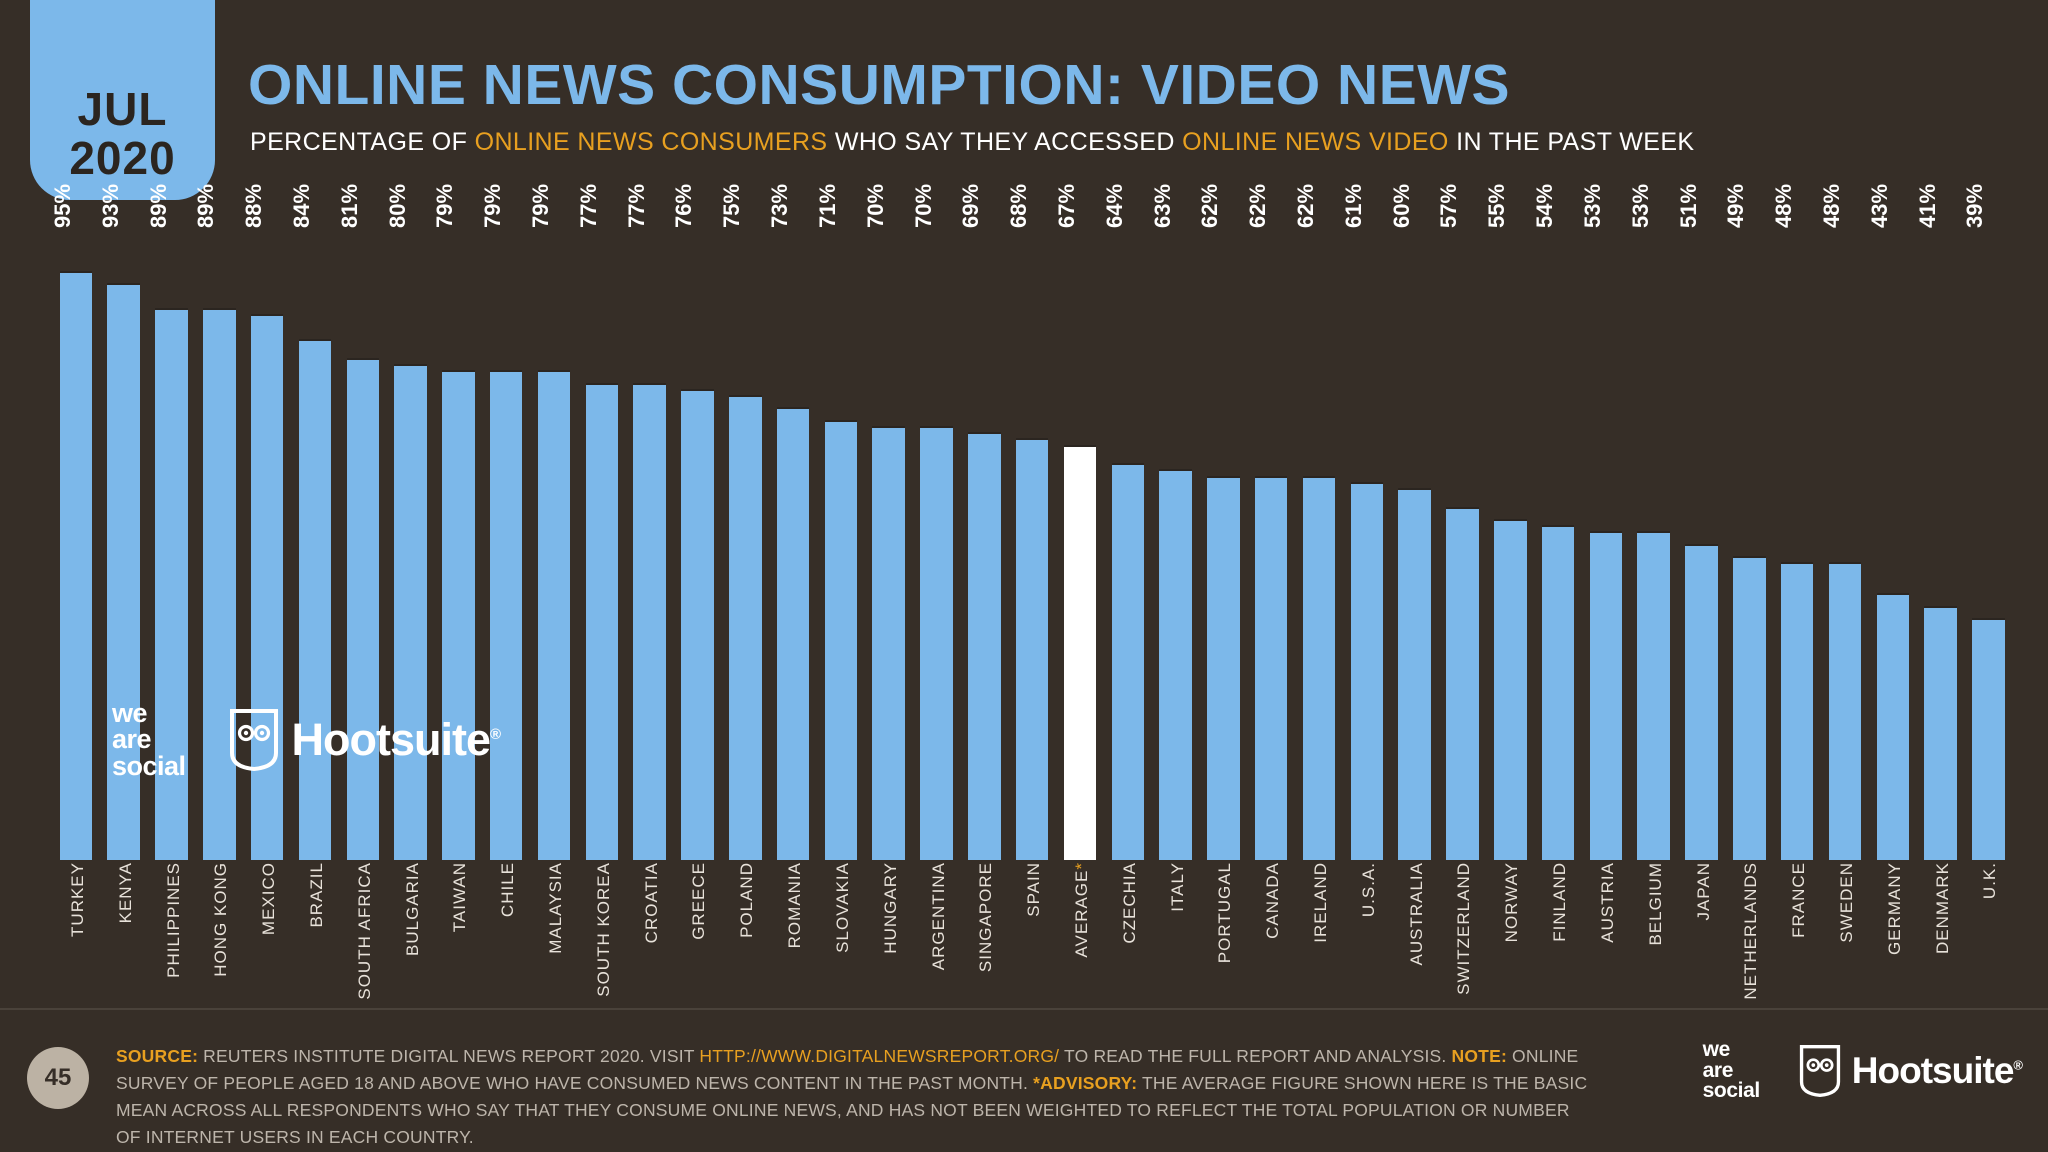 The image size is (2048, 1152). What do you see at coordinates (1553, 522) in the screenshot?
I see `bar: 54%` at bounding box center [1553, 522].